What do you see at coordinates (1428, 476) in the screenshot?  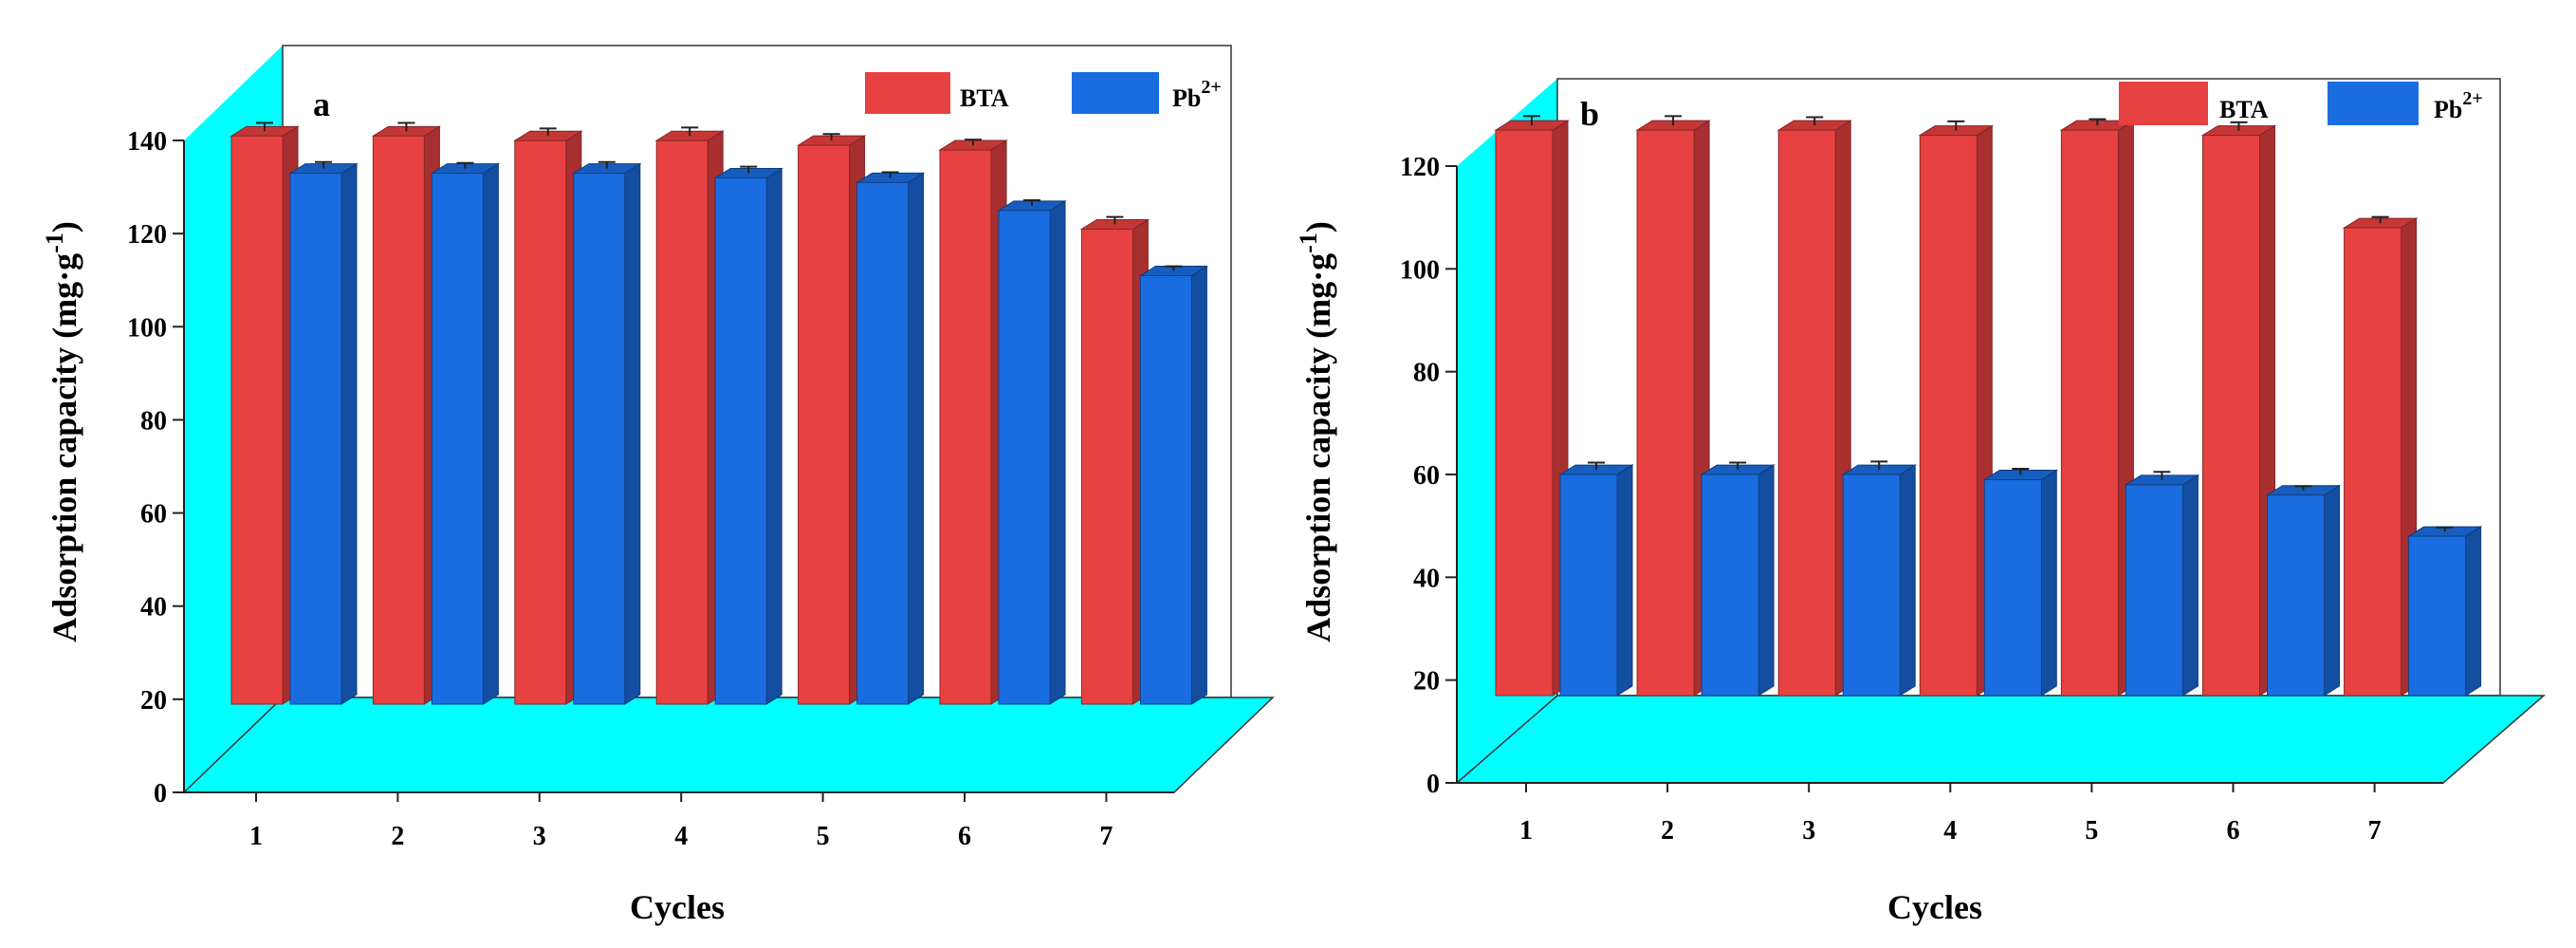 I see `y-axis-ticks: 0 20 40 60 80 100 120` at bounding box center [1428, 476].